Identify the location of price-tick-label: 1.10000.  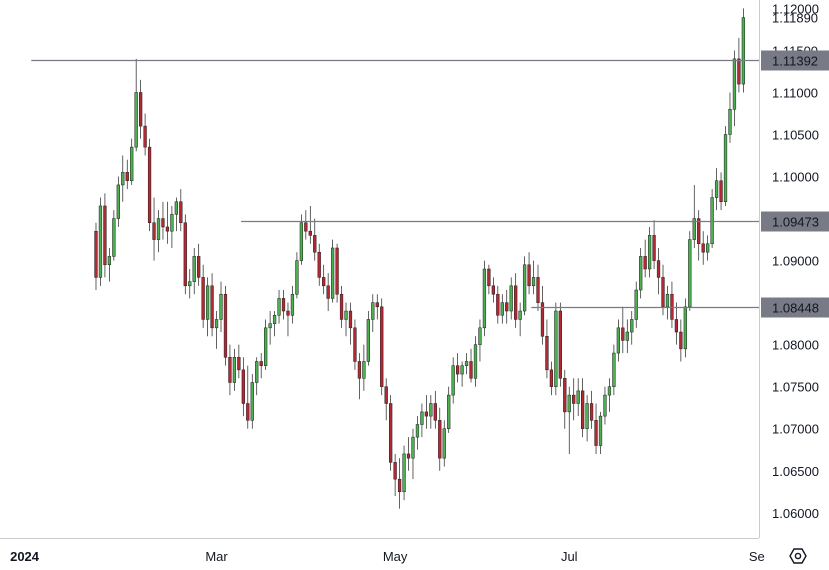
(795, 177).